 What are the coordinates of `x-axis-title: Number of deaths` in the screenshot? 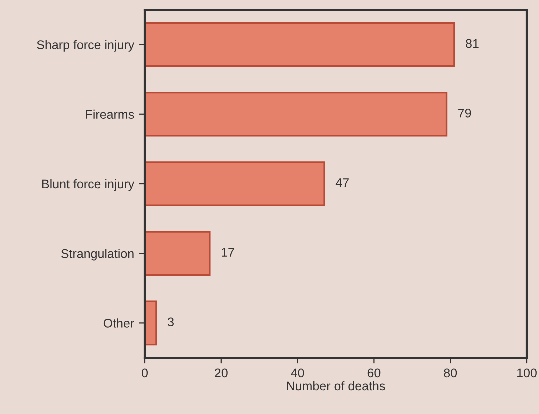 It's located at (336, 386).